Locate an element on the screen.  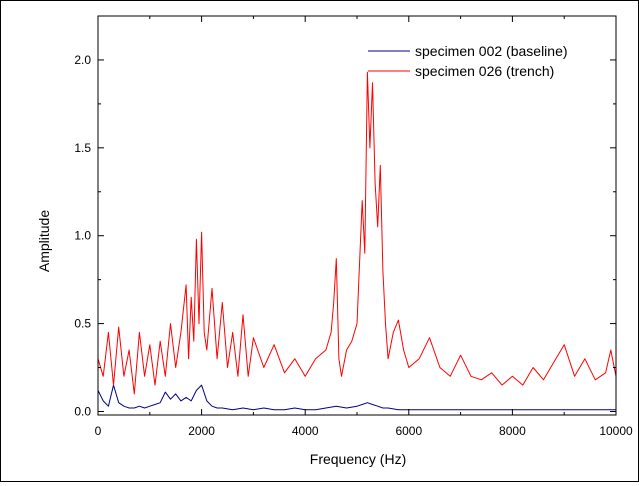
x-tick-label: 8000 is located at coordinates (512, 431).